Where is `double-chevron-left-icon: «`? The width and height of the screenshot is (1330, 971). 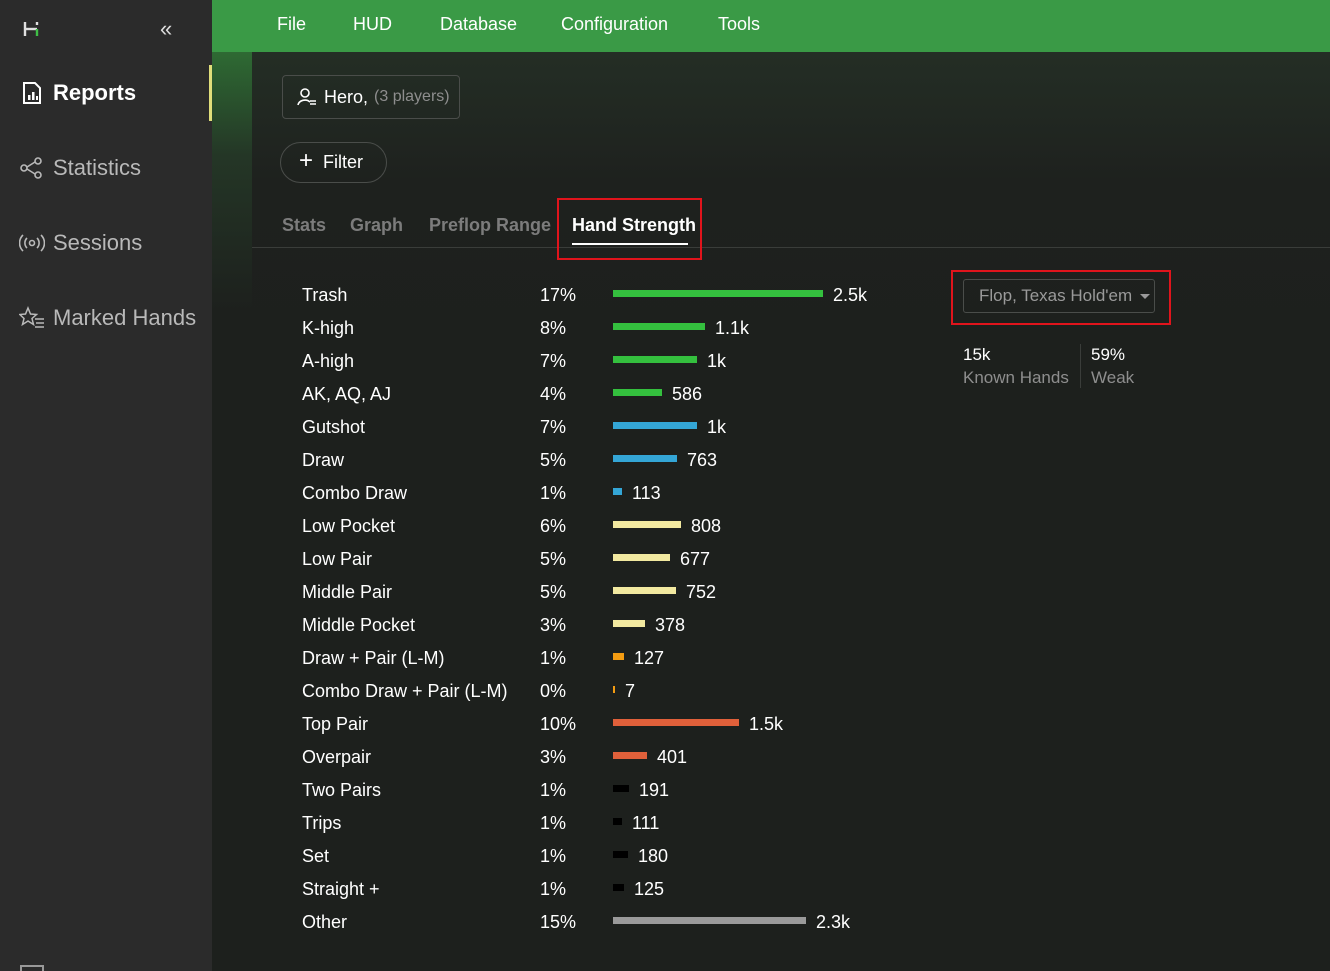 double-chevron-left-icon: « is located at coordinates (166, 28).